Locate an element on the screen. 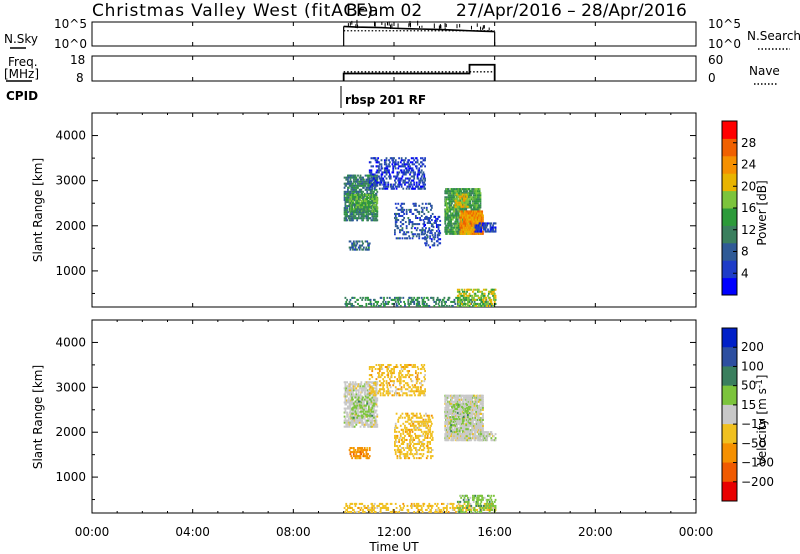  freq-line is located at coordinates (419, 72).